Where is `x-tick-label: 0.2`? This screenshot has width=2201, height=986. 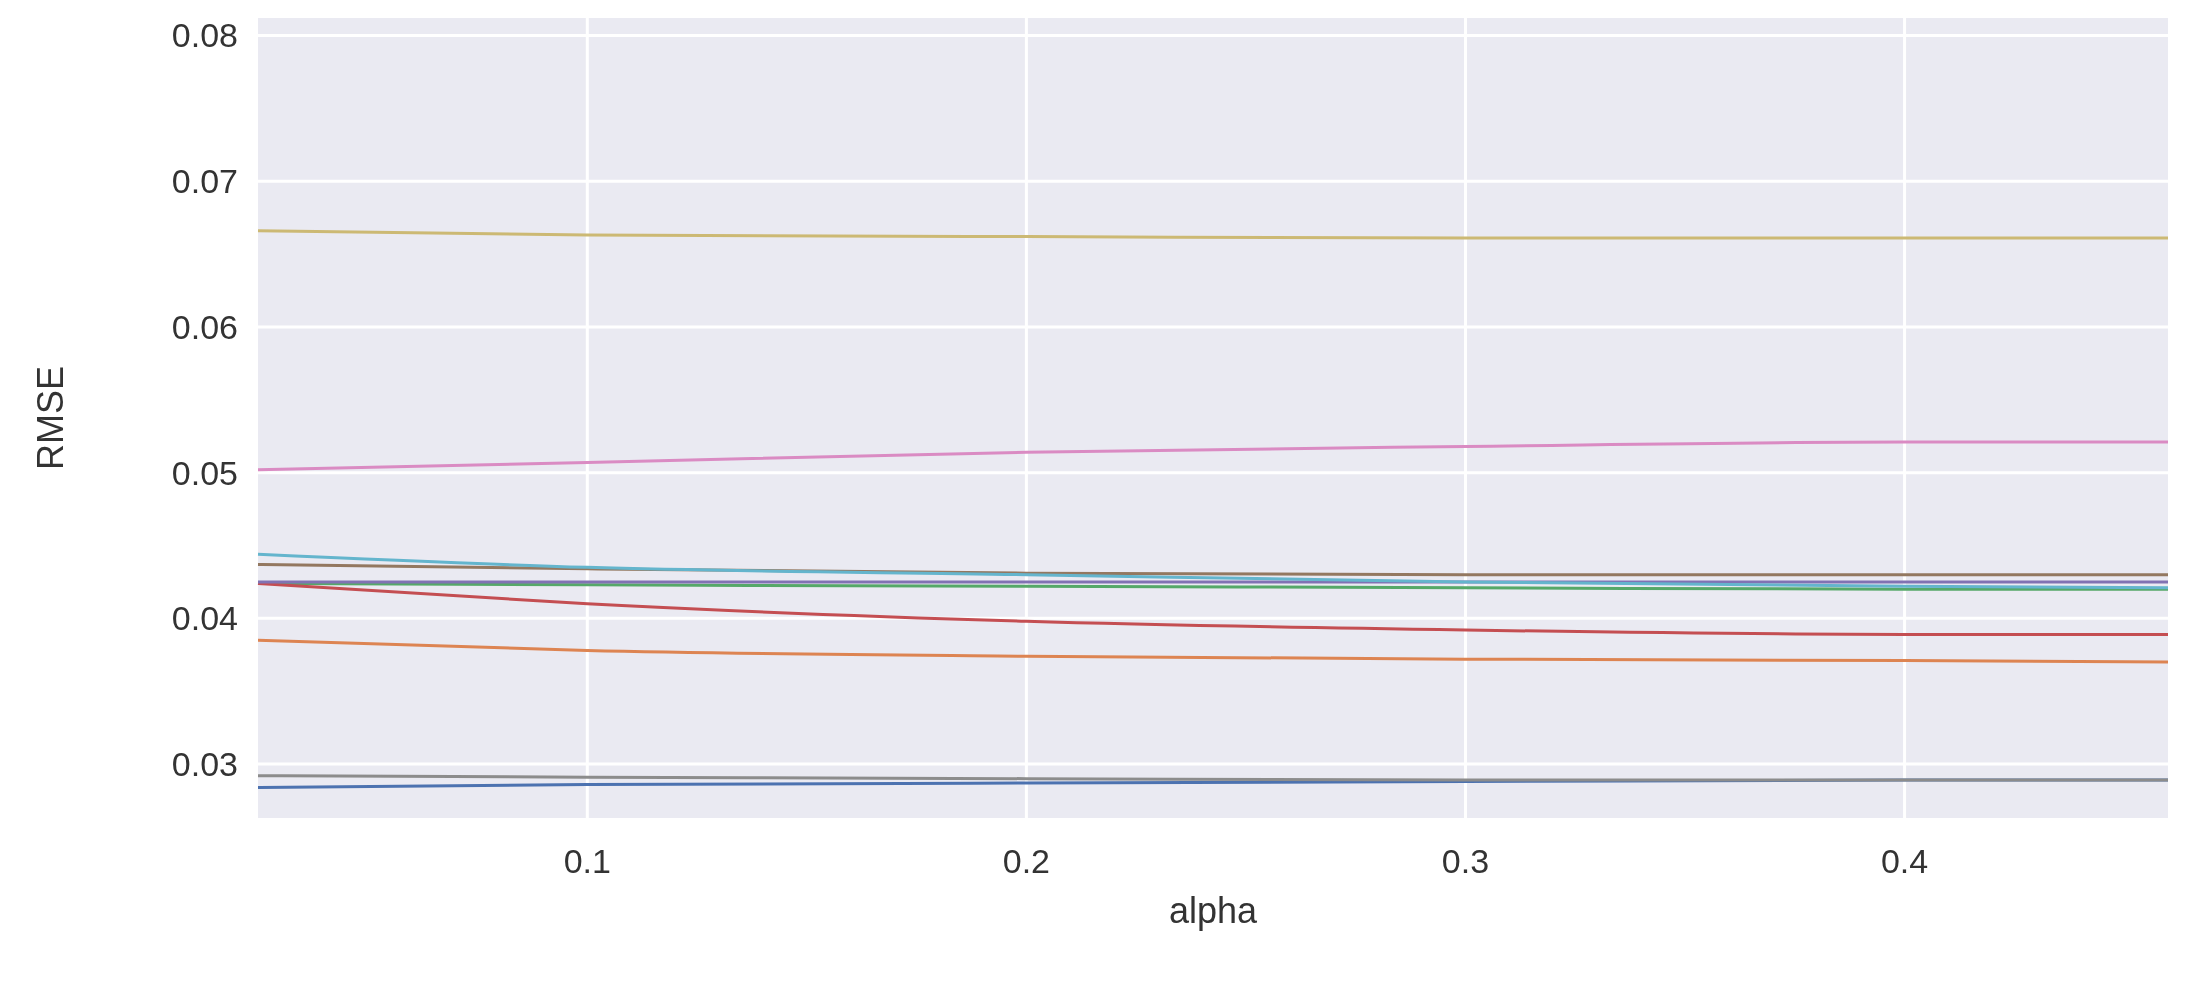 x-tick-label: 0.2 is located at coordinates (1026, 861).